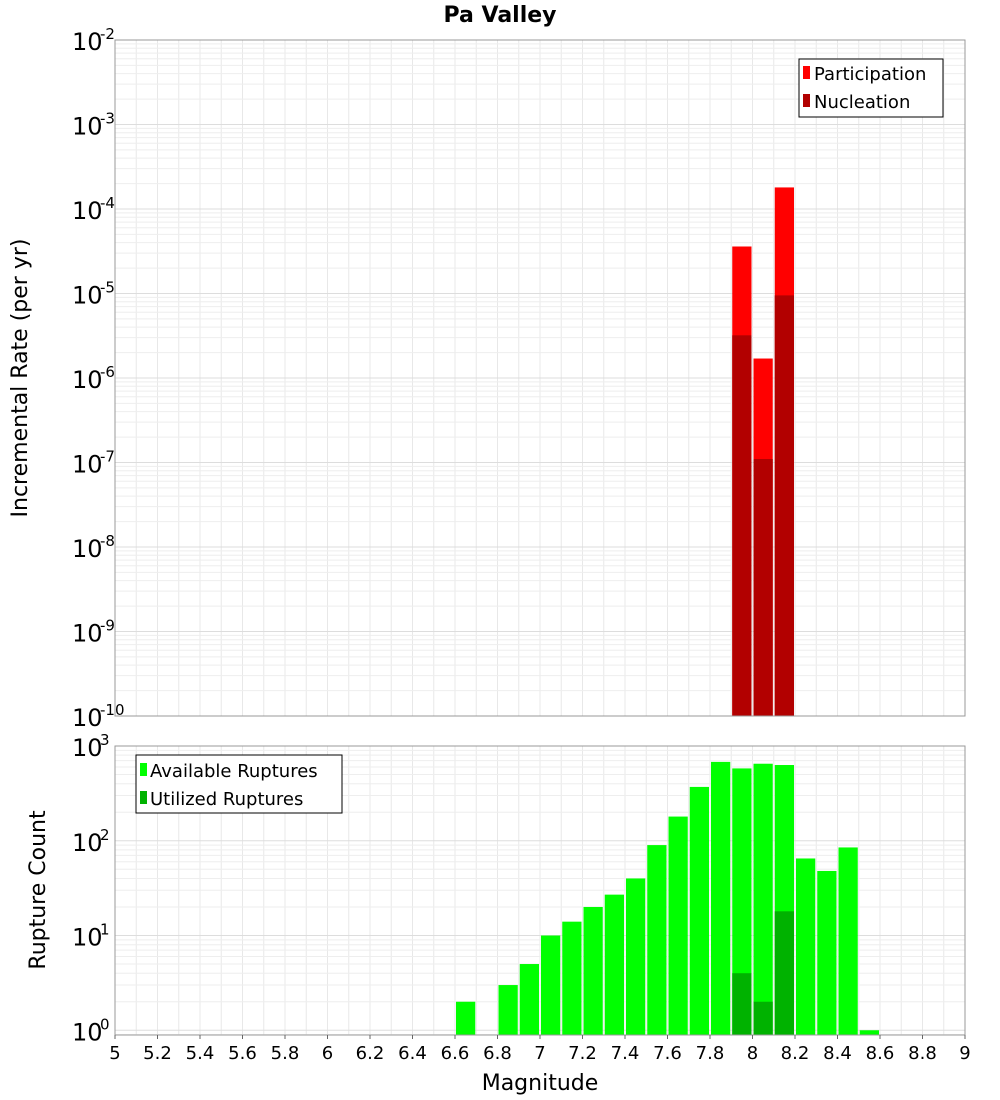 The width and height of the screenshot is (1000, 1100). What do you see at coordinates (763, 452) in the screenshot?
I see `rate-bars` at bounding box center [763, 452].